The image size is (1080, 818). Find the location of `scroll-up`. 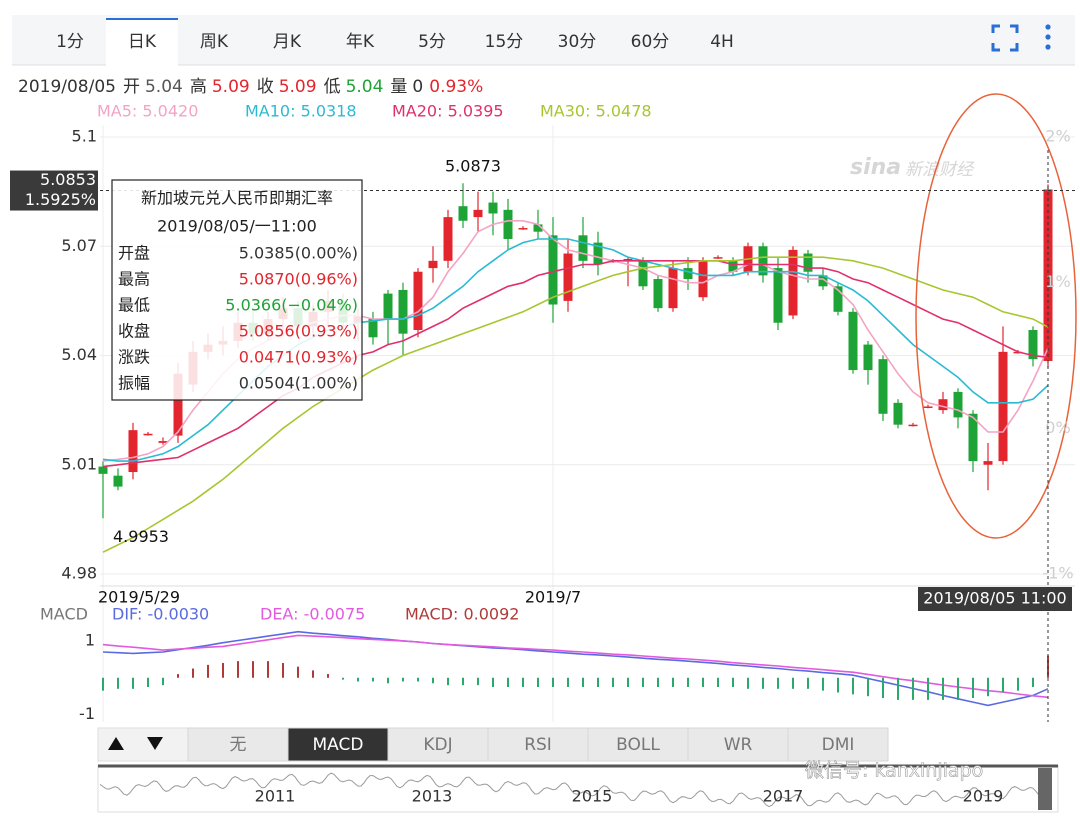

scroll-up is located at coordinates (116, 743).